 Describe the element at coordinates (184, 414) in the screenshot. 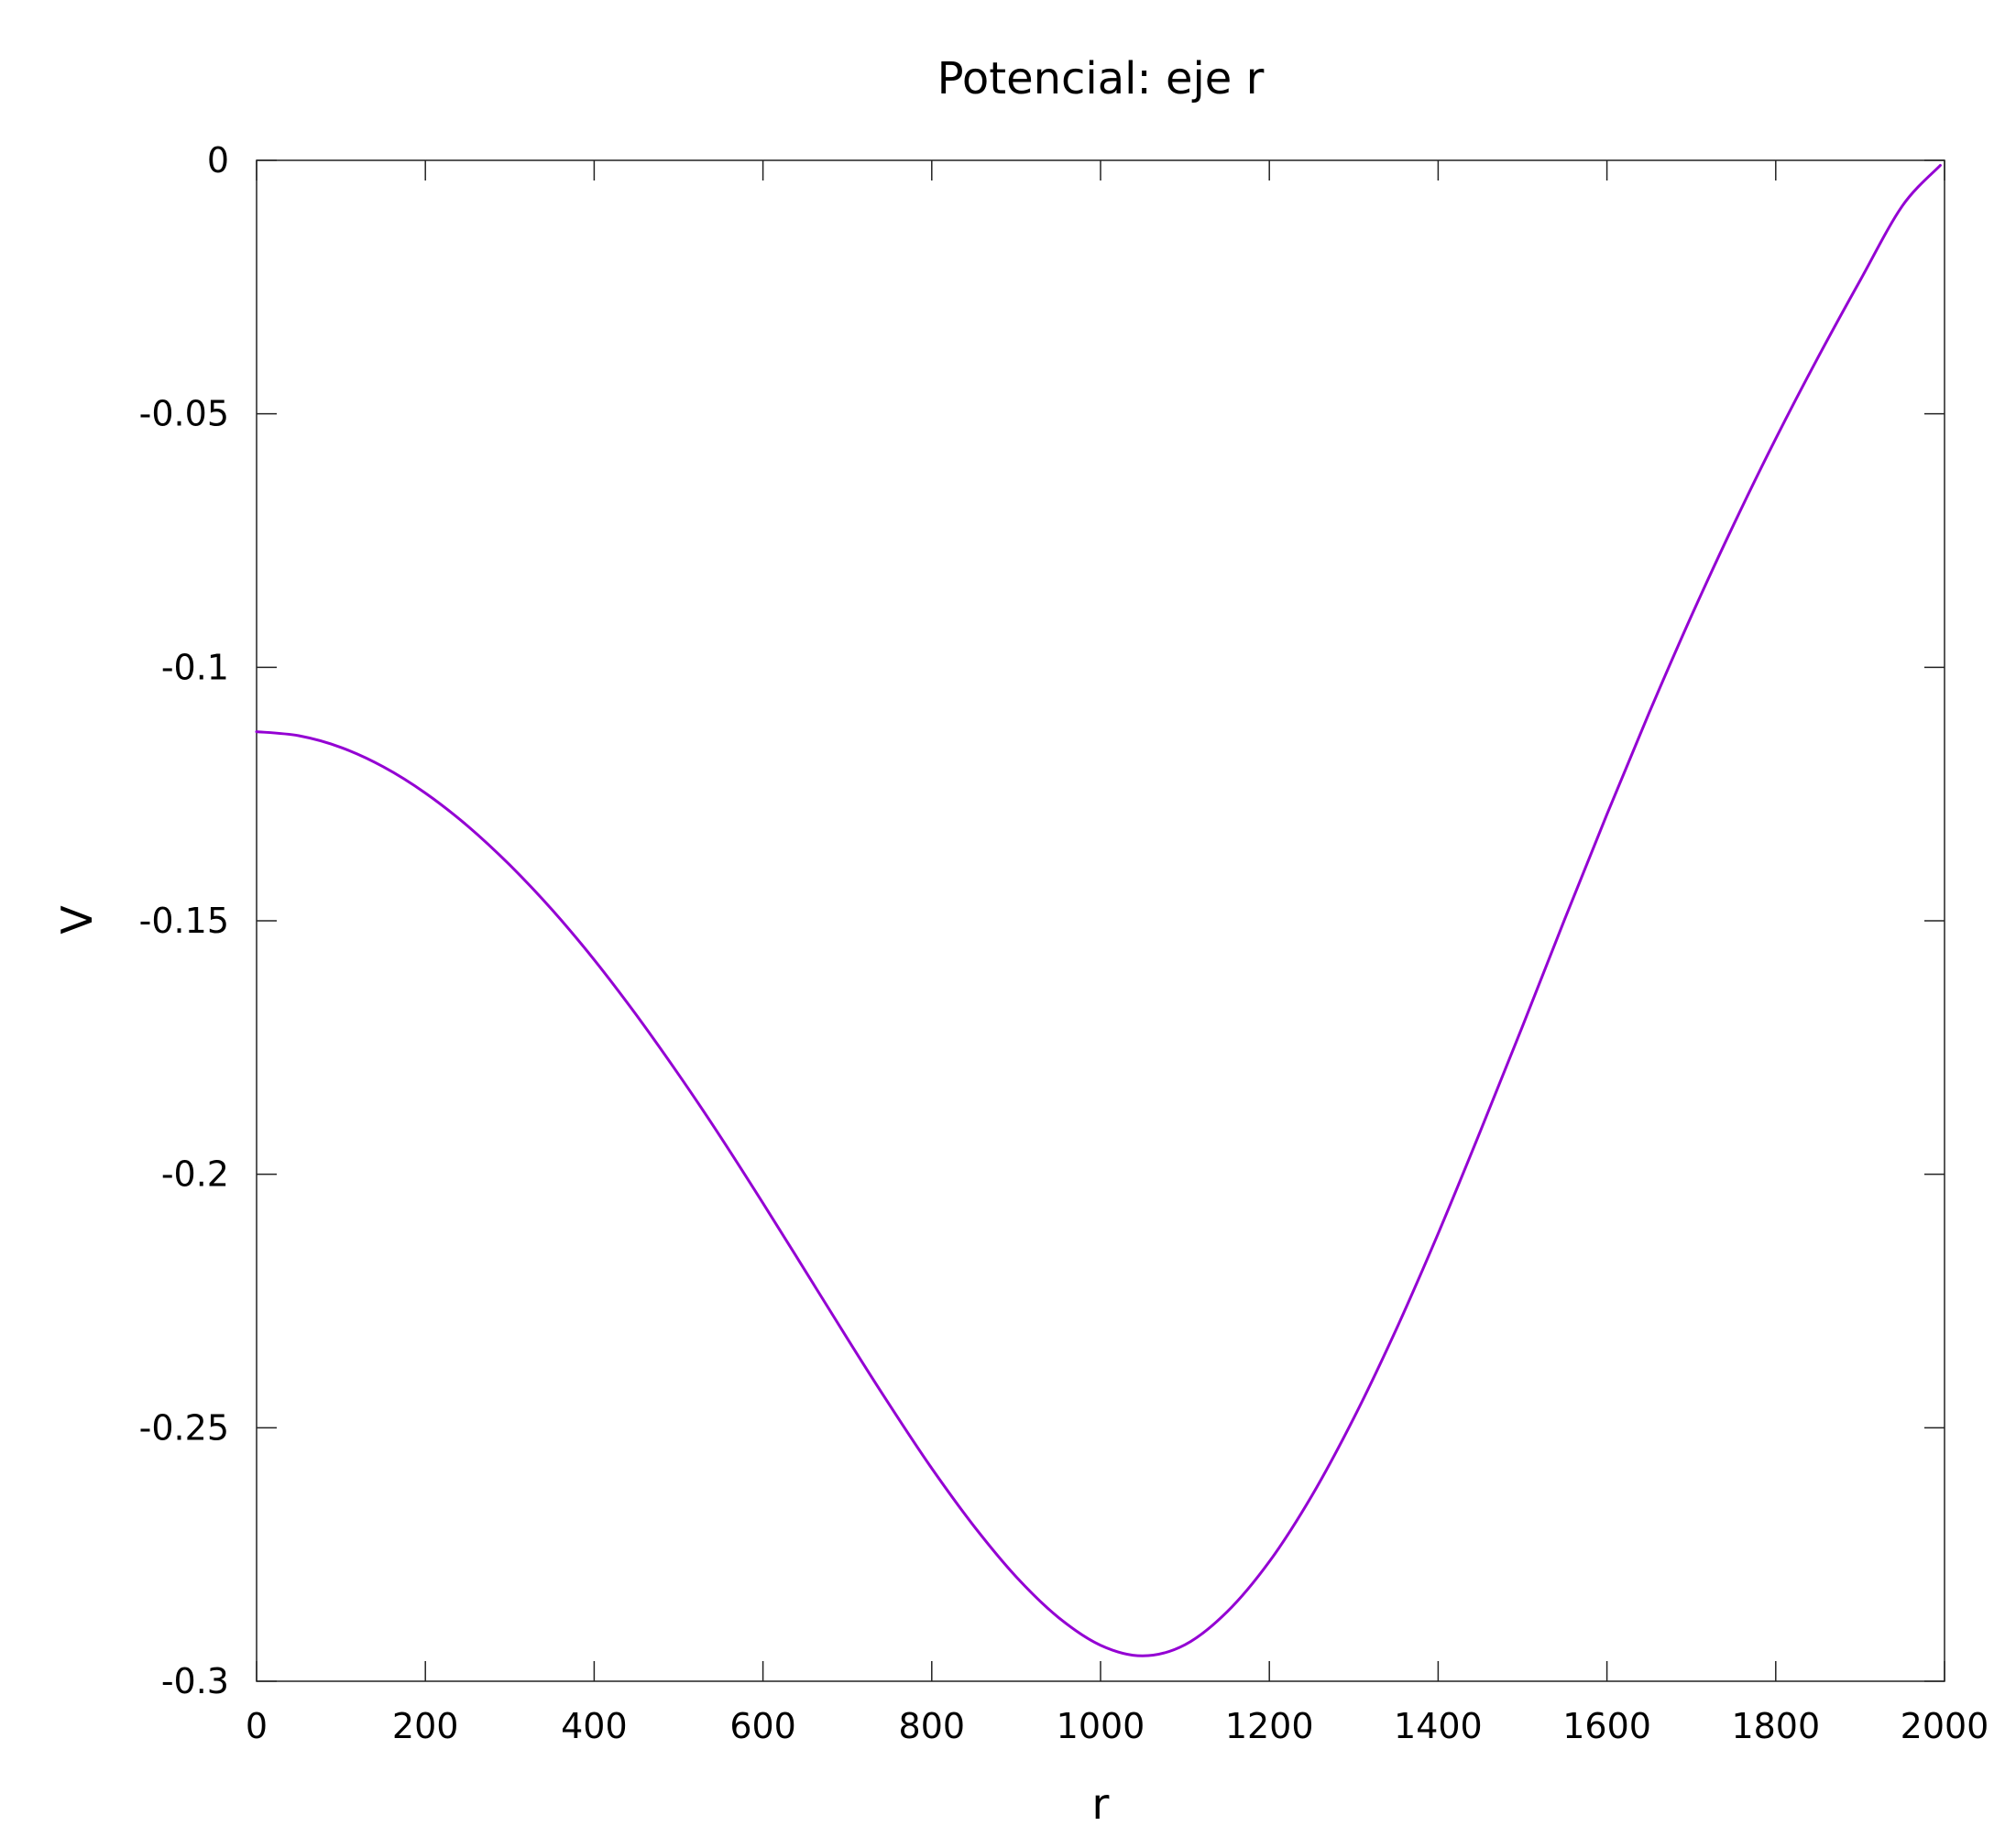

I see `y-tick-label: -0.05` at that location.